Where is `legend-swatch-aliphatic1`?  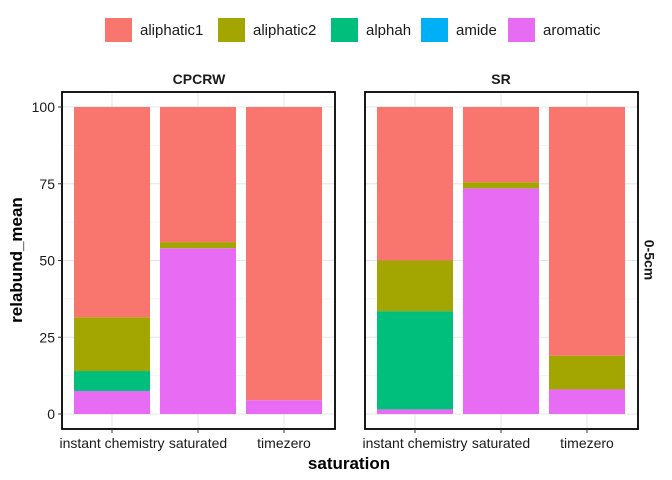
legend-swatch-aliphatic1 is located at coordinates (118, 30).